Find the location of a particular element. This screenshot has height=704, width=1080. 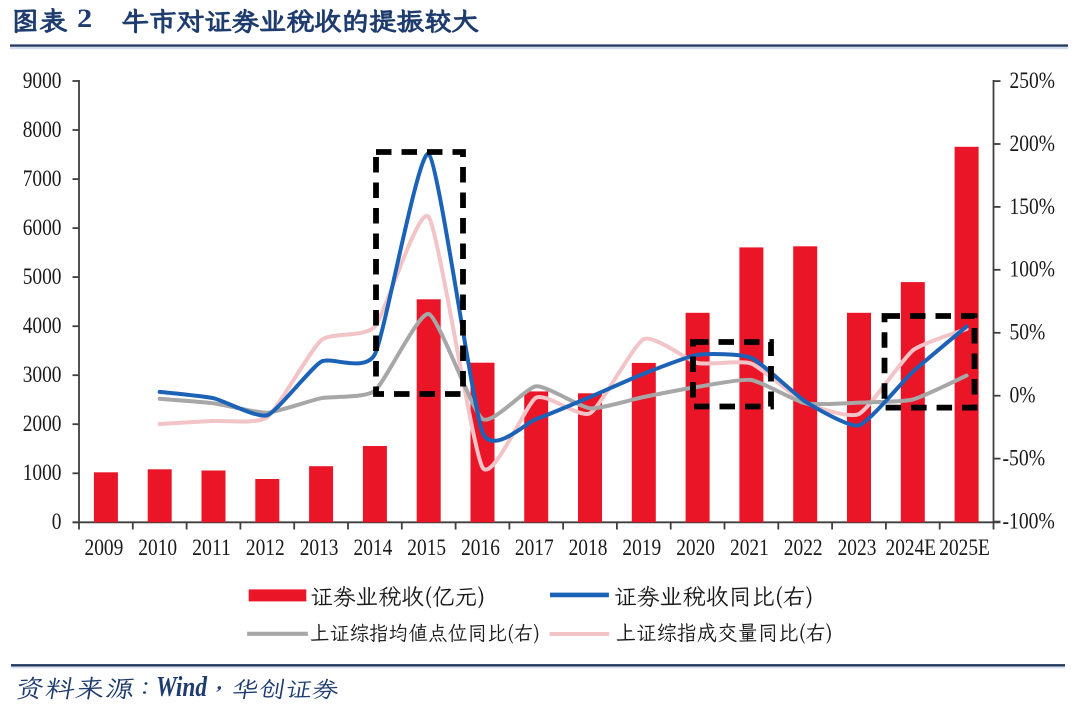

svg-text: 2025E is located at coordinates (964, 547).